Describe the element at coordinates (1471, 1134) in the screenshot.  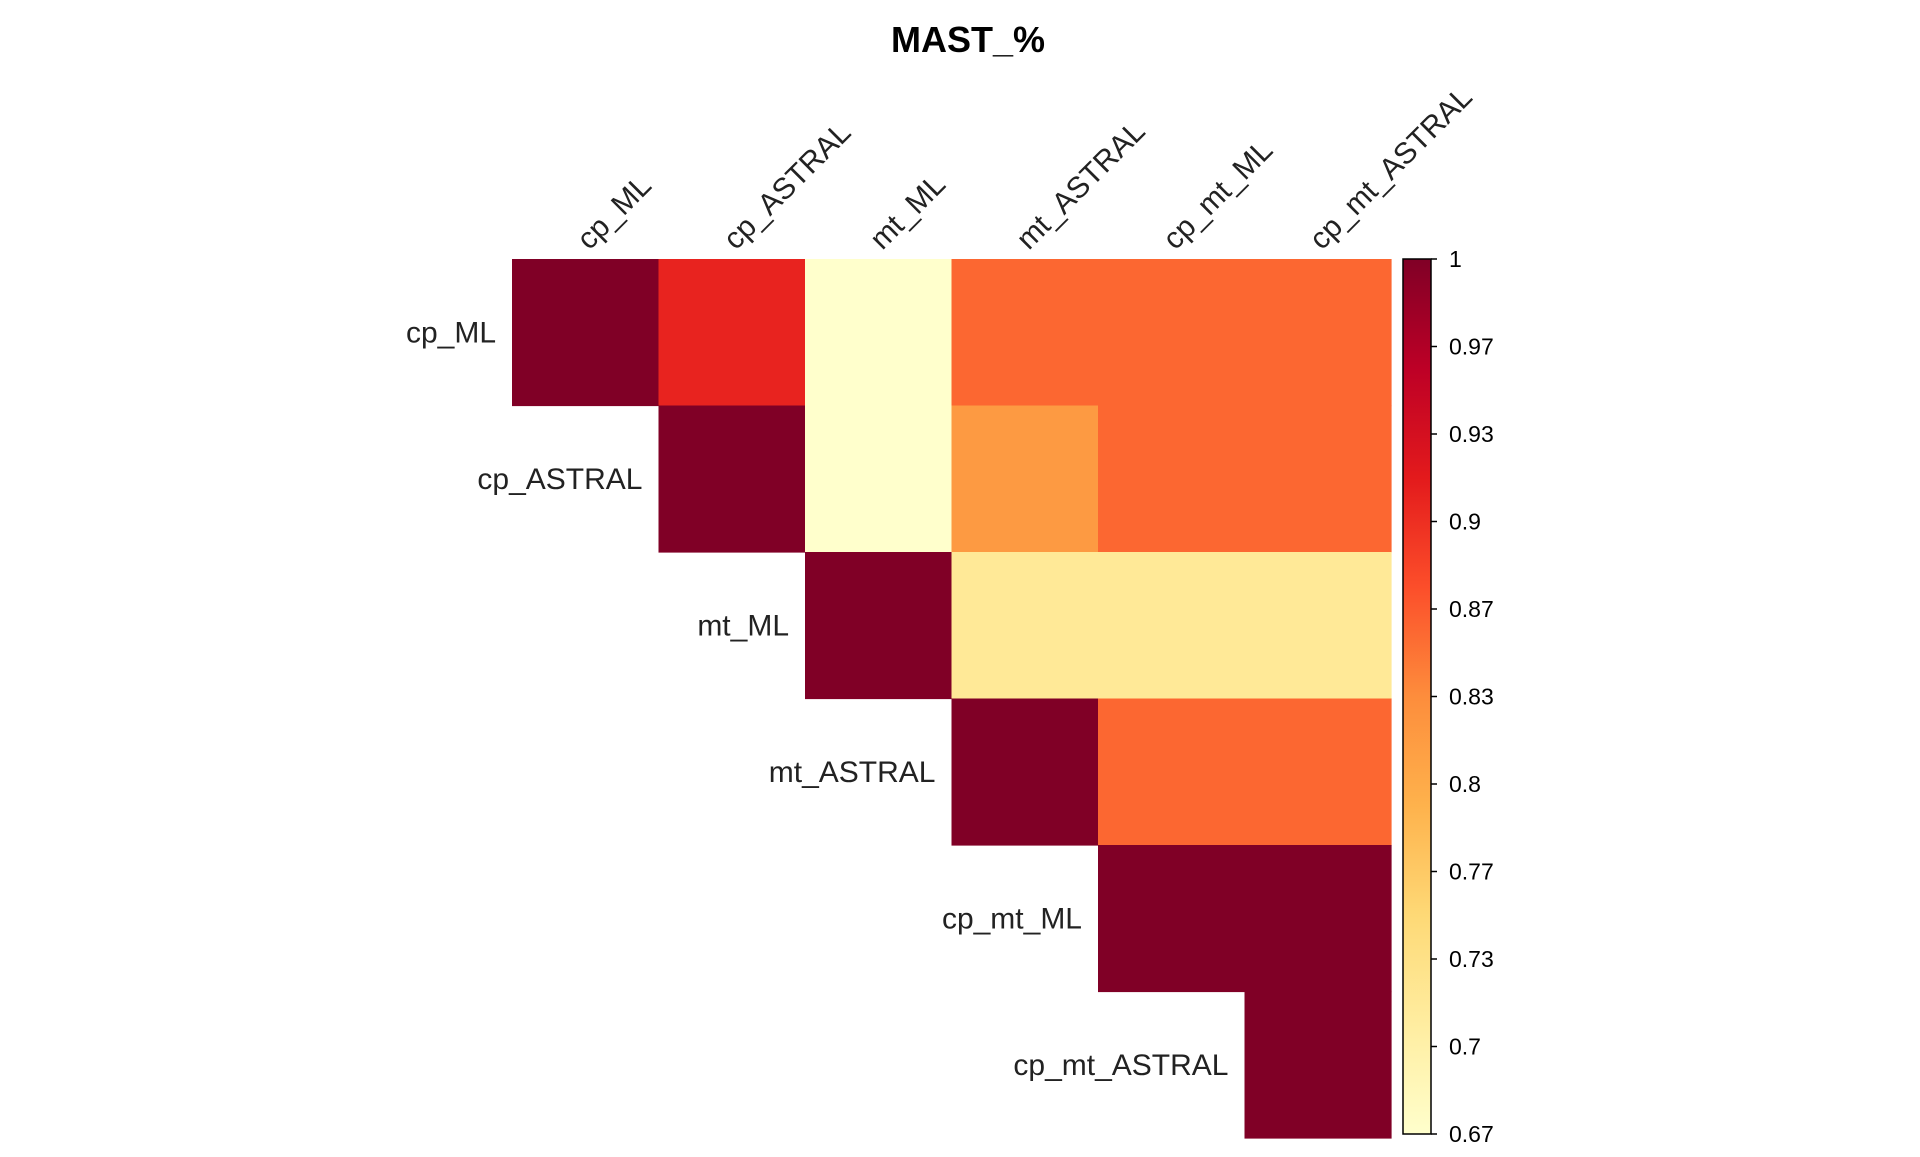
I see `colorbar-tick-label: 0.67` at that location.